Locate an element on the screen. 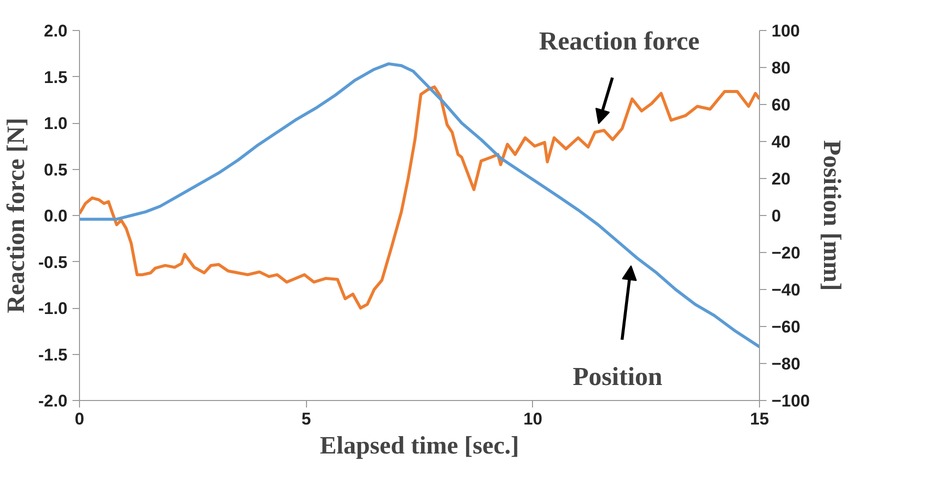 This screenshot has height=504, width=952. x-tick-label: 0 is located at coordinates (79, 419).